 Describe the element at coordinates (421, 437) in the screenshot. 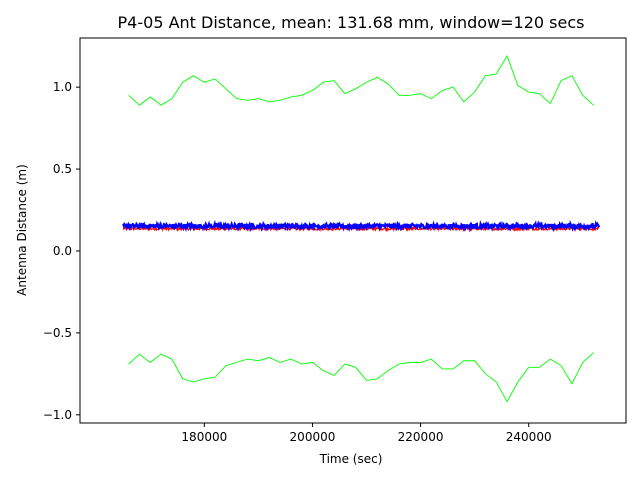

I see `x-tick-label: 220000` at that location.